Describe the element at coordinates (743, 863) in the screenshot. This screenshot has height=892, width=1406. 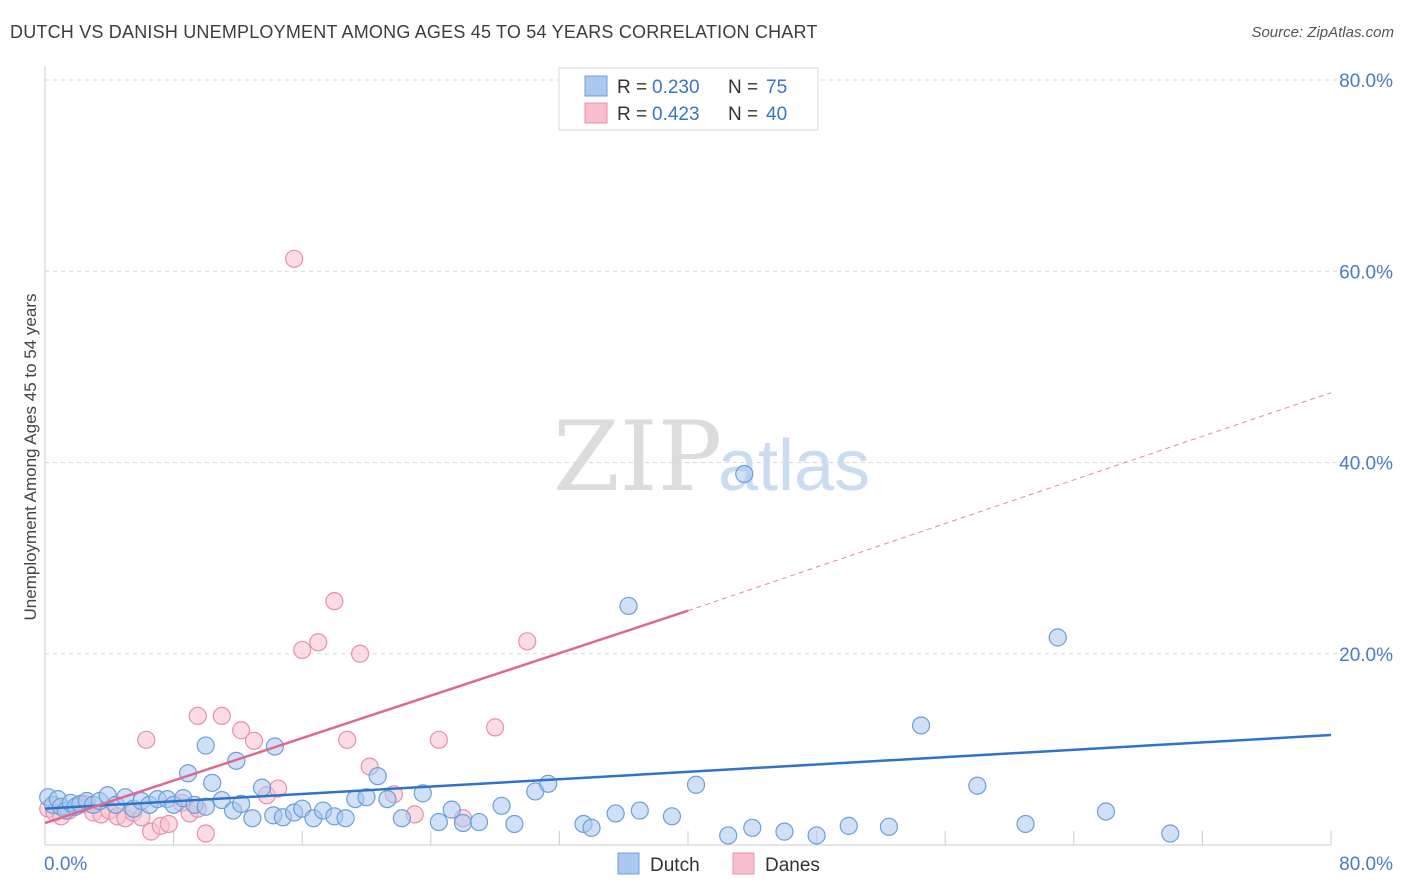
I see `bottom-legend-danes-swatch` at that location.